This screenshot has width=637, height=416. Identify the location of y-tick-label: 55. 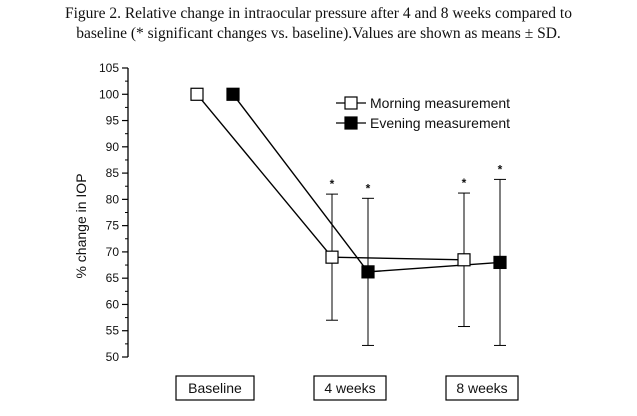
(113, 331).